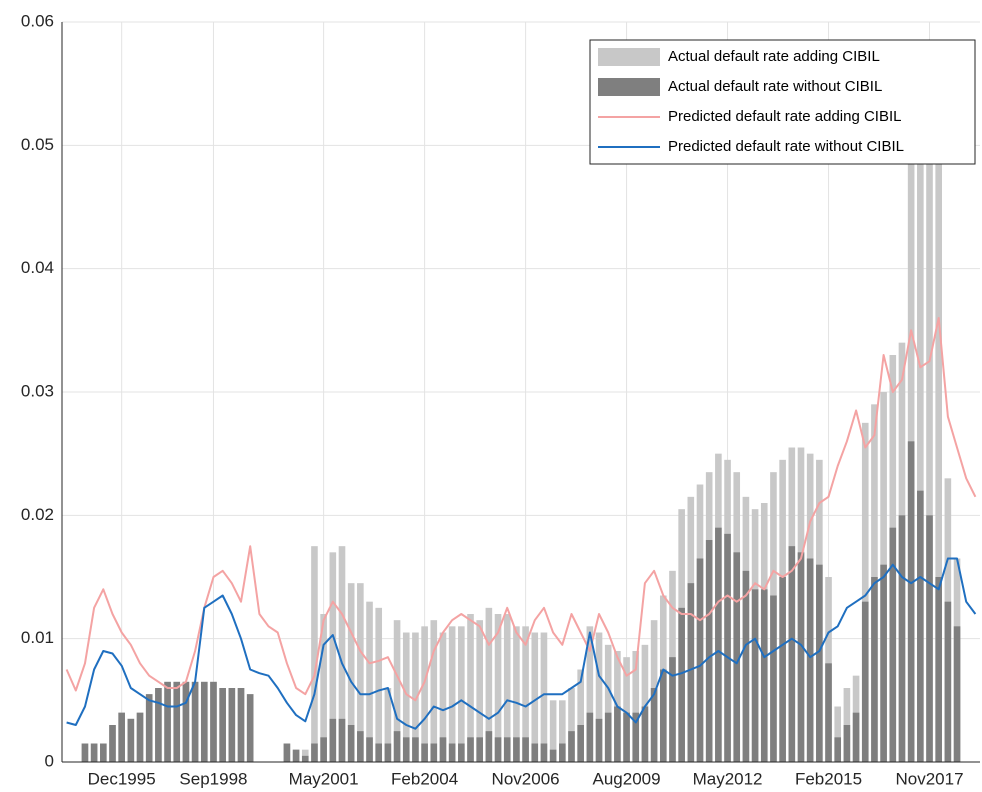  Describe the element at coordinates (49, 760) in the screenshot. I see `y-tick-label: 0` at that location.